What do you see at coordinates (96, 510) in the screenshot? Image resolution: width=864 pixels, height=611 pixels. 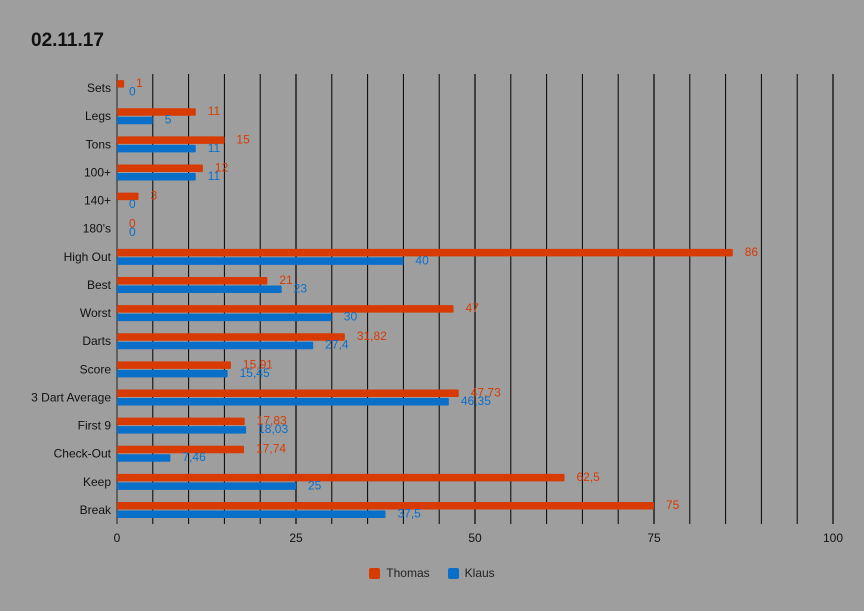 I see `category-label: Break` at bounding box center [96, 510].